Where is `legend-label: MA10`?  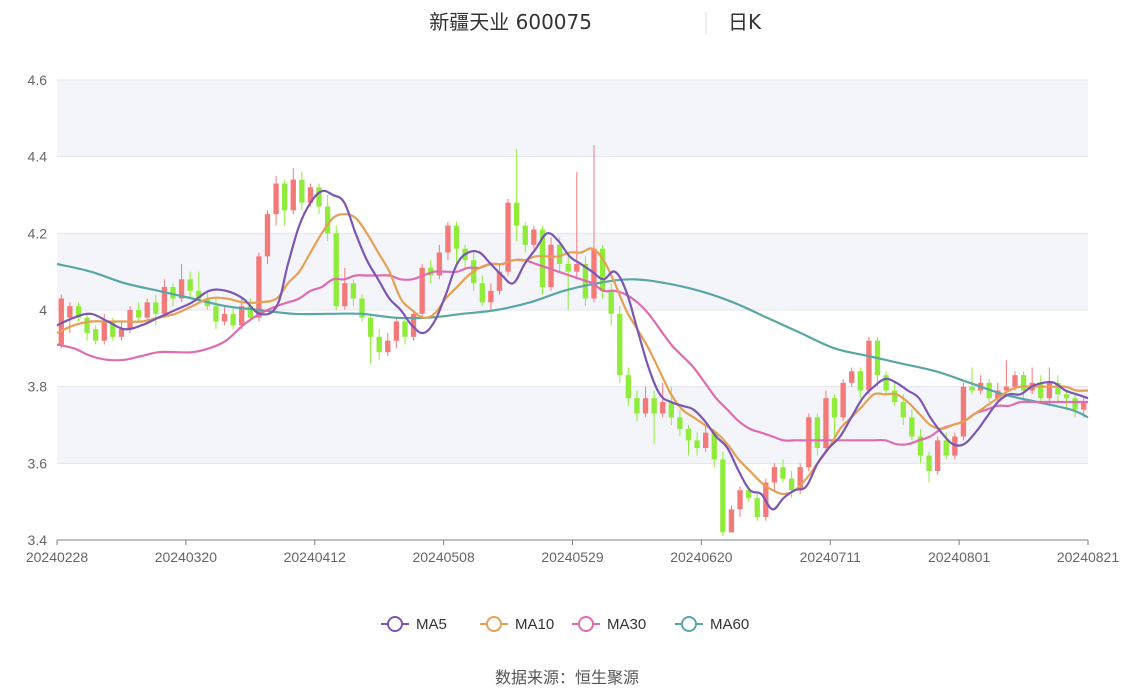
legend-label: MA10 is located at coordinates (534, 624).